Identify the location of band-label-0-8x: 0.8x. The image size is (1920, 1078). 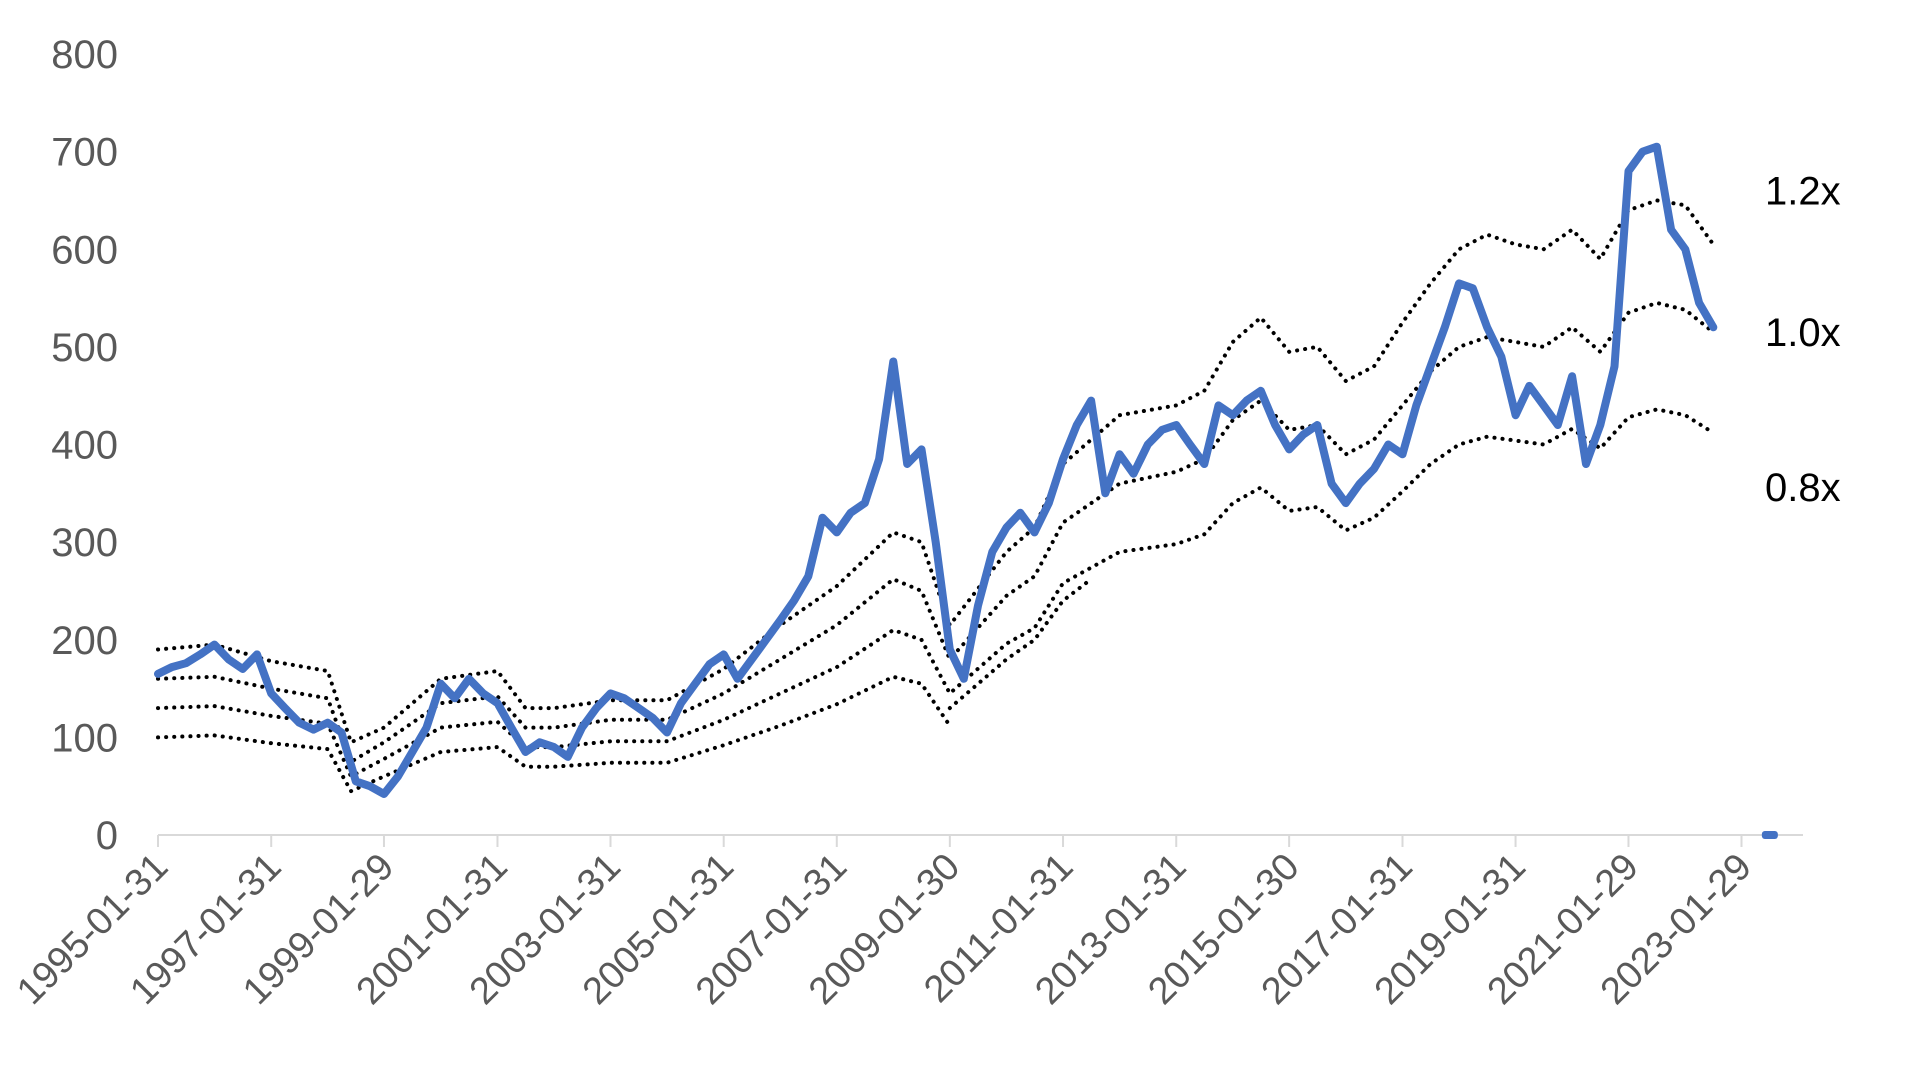
(1803, 488).